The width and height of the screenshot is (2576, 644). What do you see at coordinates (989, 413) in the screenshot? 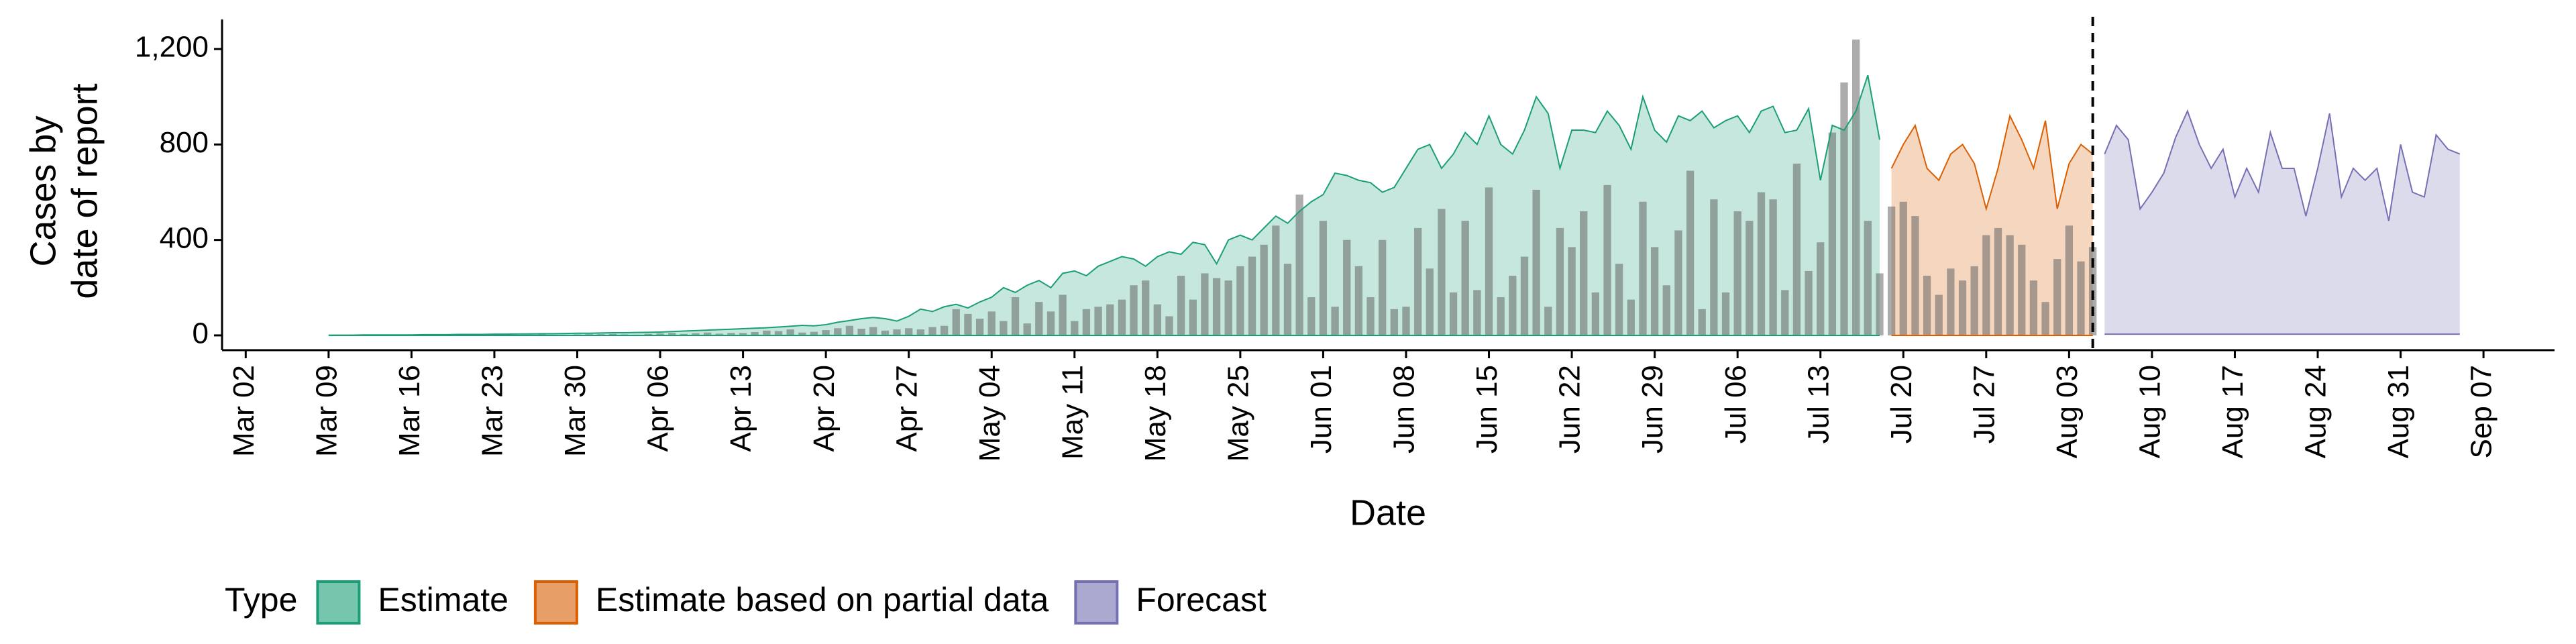
I see `x-tick-label: May 04` at bounding box center [989, 413].